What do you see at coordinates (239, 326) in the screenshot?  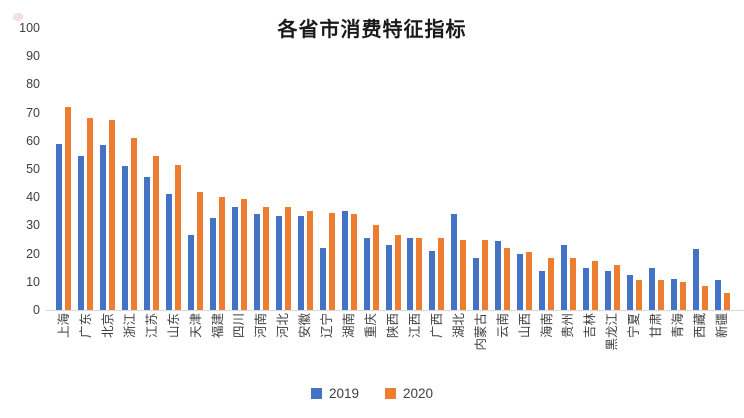 I see `x-axis-label: 四川` at bounding box center [239, 326].